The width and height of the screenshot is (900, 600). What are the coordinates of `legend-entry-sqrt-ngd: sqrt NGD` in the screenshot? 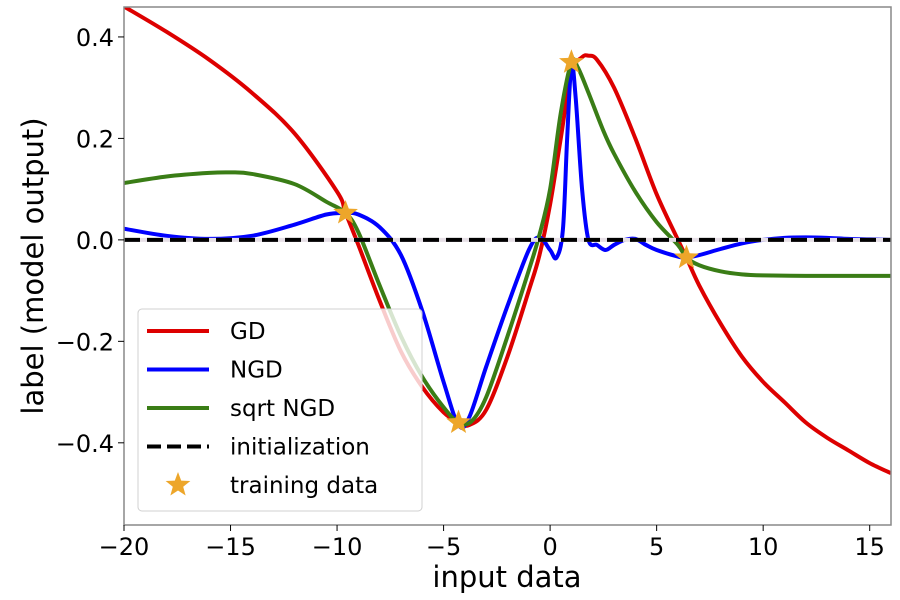 It's located at (241, 409).